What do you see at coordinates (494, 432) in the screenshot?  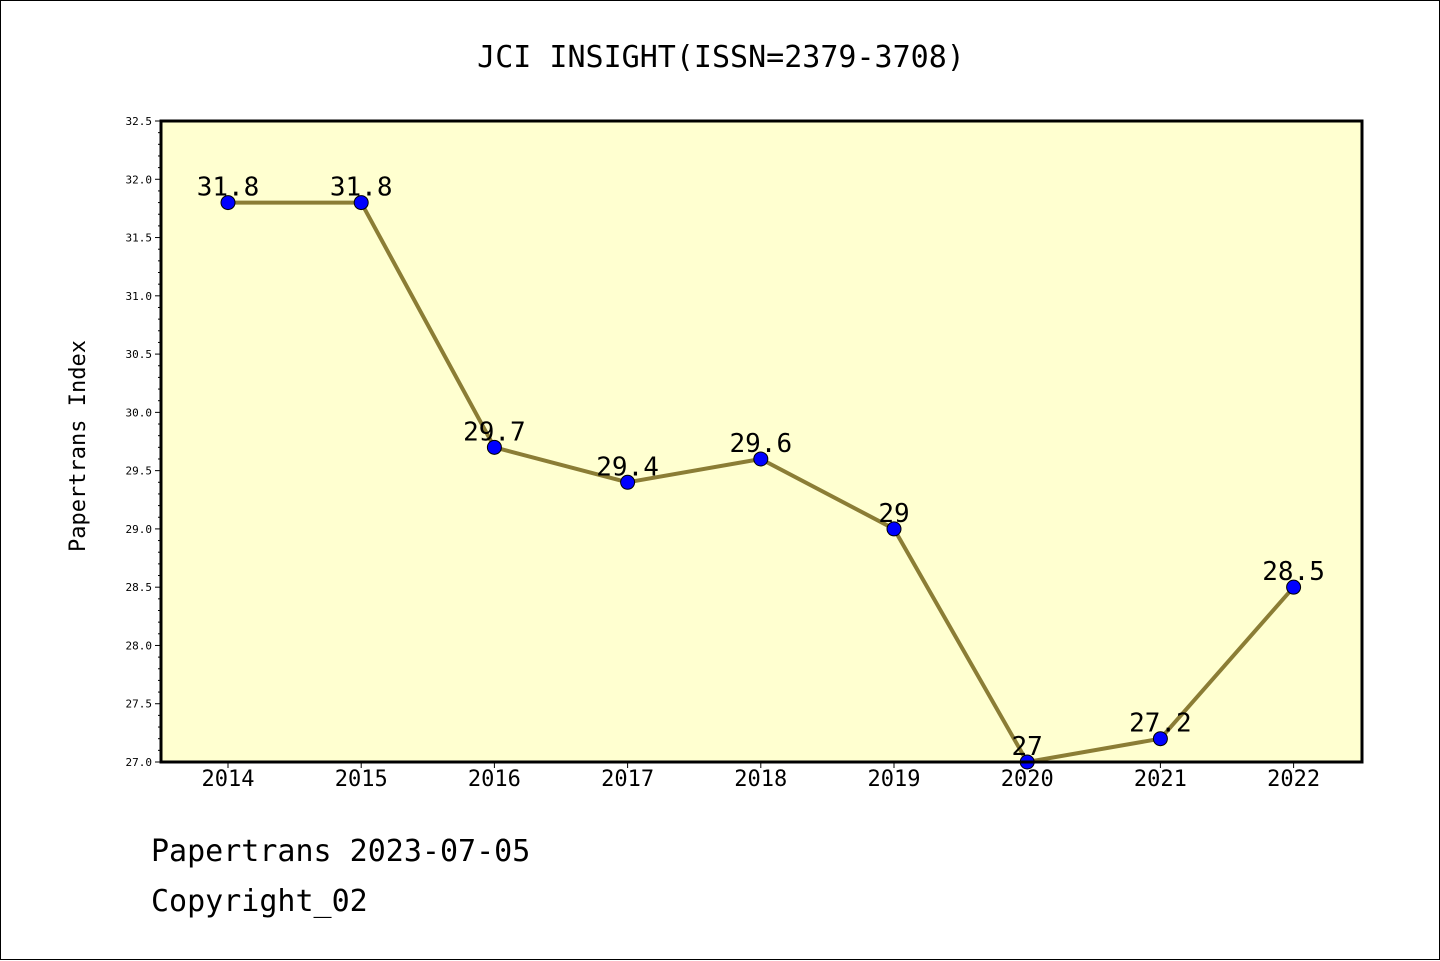 I see `data-label: 29.7` at bounding box center [494, 432].